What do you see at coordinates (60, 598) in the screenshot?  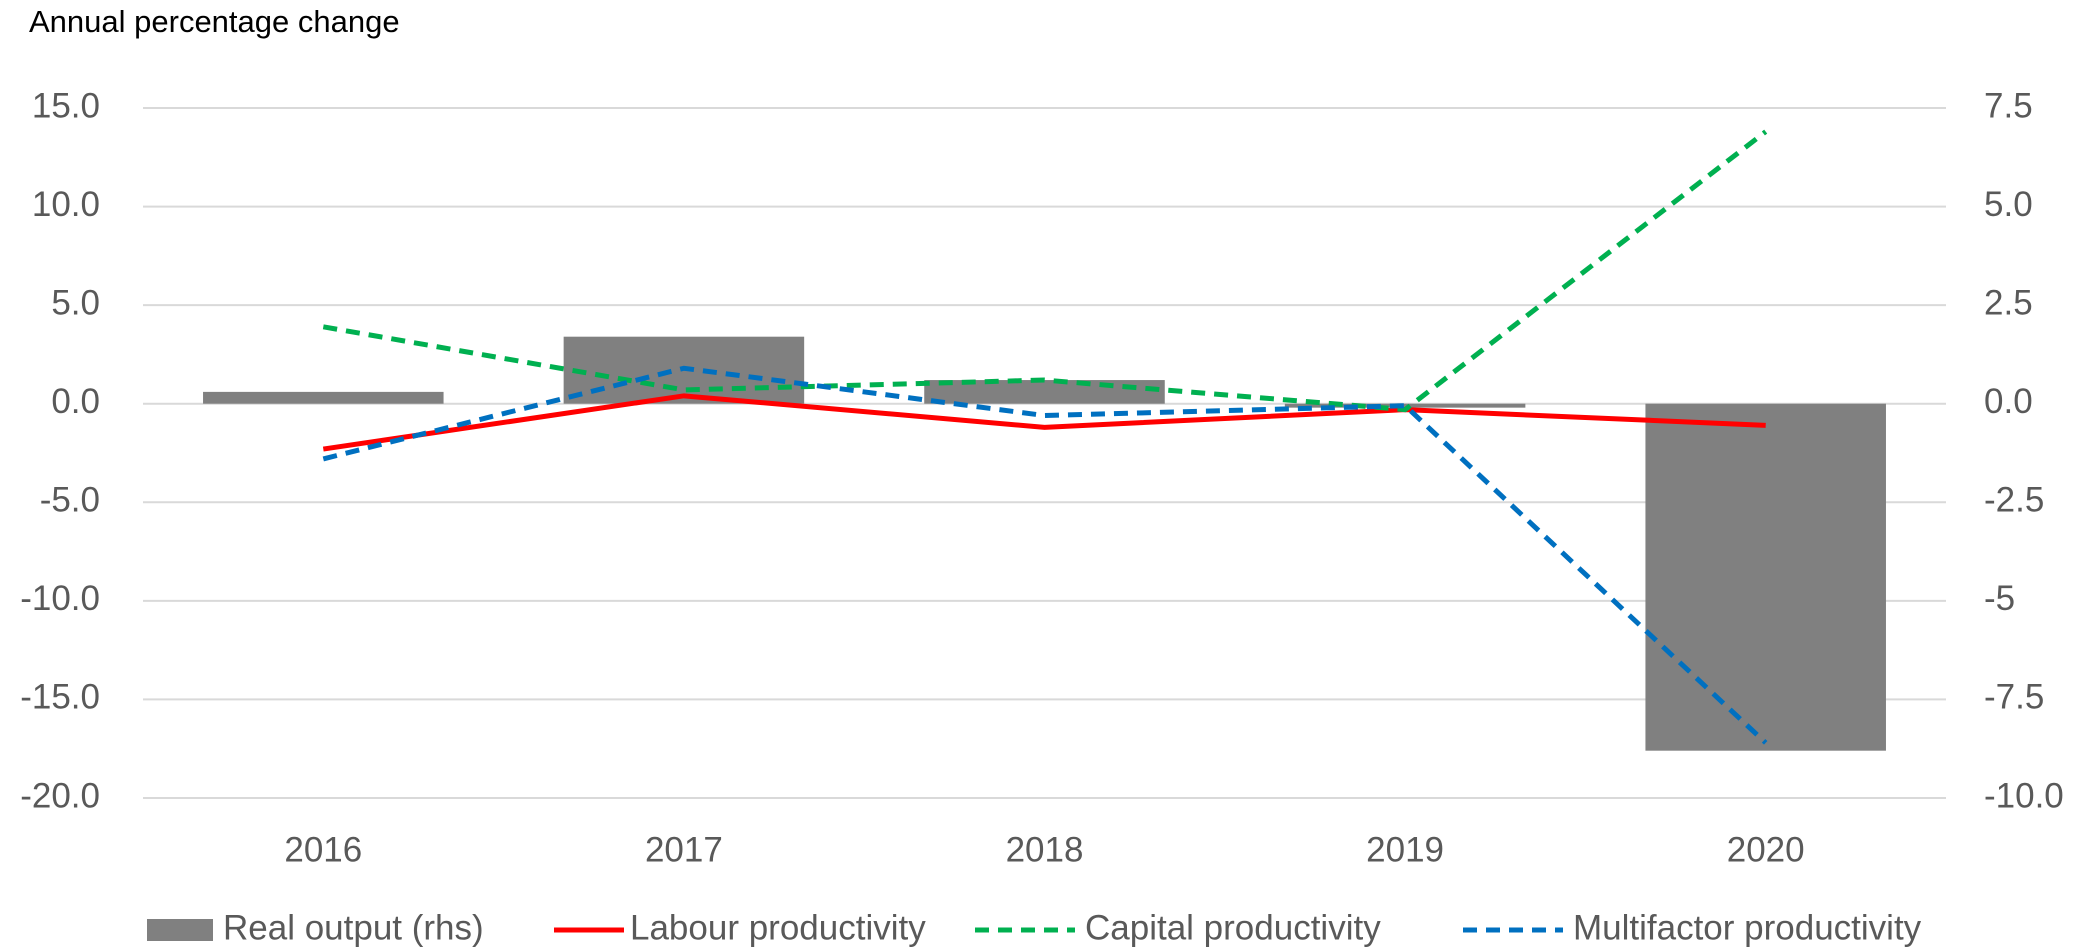 I see `y-tick-label: -10.0` at bounding box center [60, 598].